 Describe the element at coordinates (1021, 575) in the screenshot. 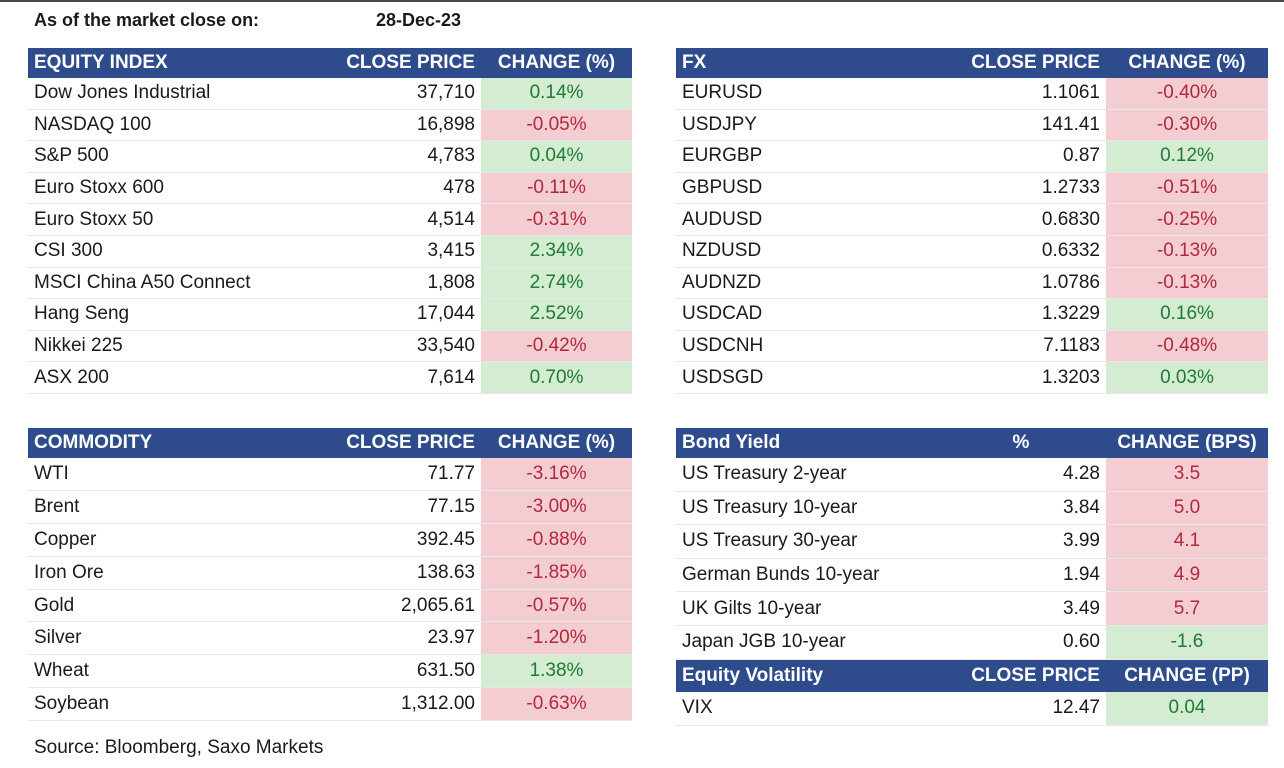

I see `close-value: 1.94` at that location.